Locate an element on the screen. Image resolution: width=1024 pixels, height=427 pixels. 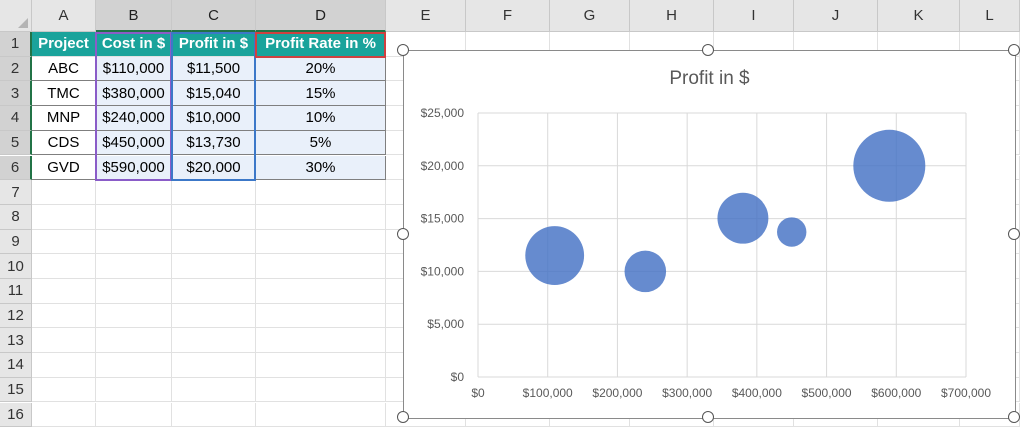
column-header-j: J is located at coordinates (836, 16).